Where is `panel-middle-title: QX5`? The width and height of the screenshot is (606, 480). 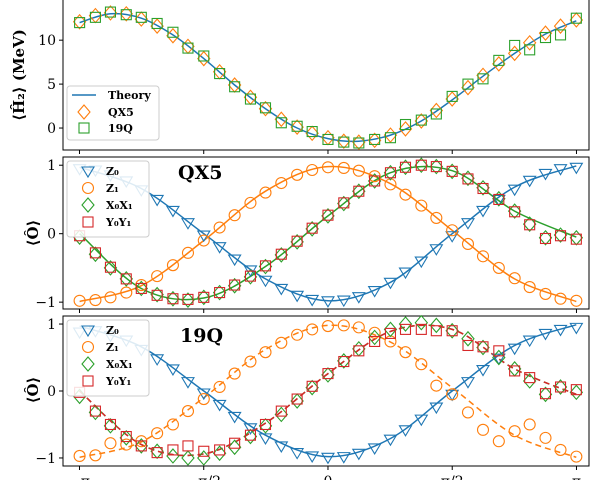 panel-middle-title: QX5 is located at coordinates (200, 173).